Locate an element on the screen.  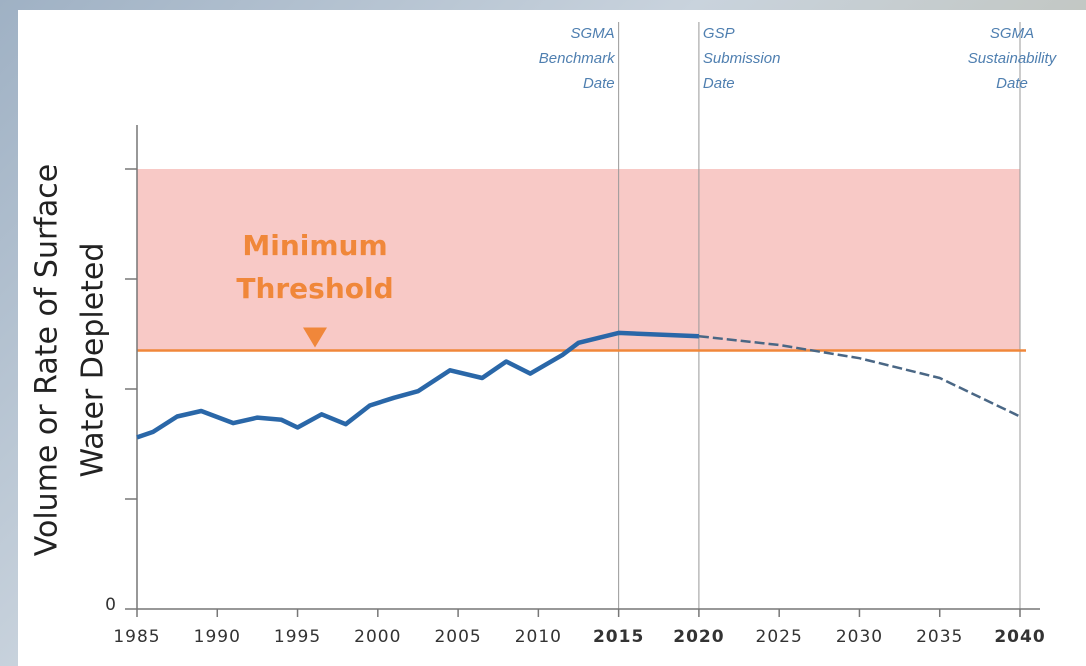
threshold-label: Minimum is located at coordinates (314, 245).